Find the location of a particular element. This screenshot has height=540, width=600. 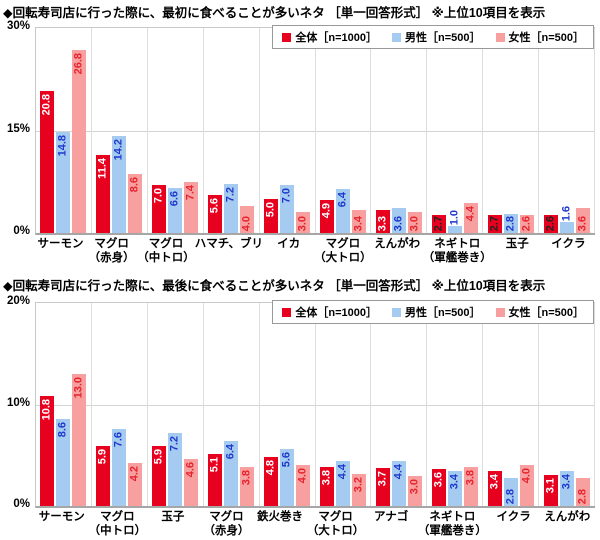

bar-value-label: 6.4 is located at coordinates (342, 200).